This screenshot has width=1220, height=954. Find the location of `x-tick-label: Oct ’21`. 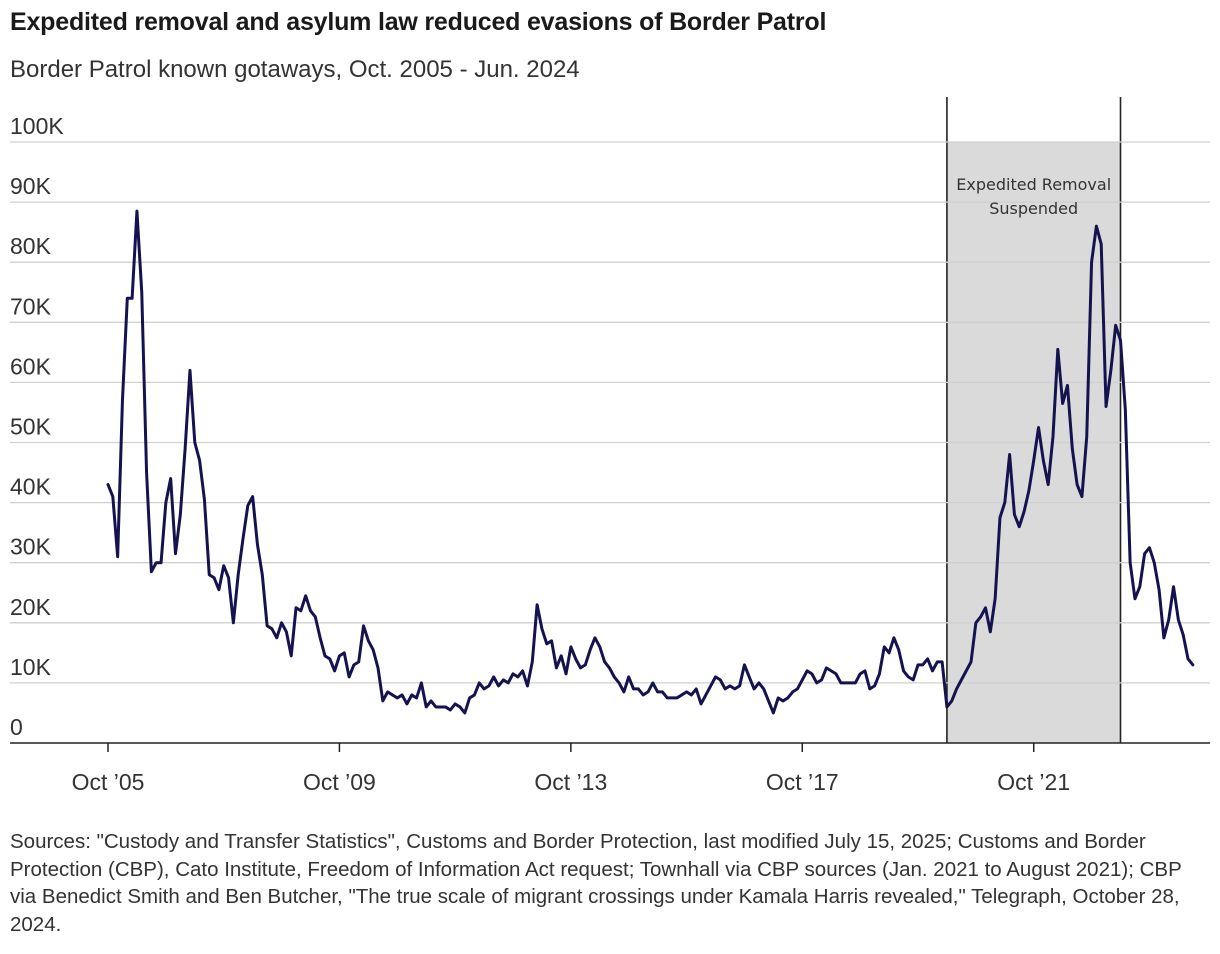

x-tick-label: Oct ’21 is located at coordinates (1033, 782).